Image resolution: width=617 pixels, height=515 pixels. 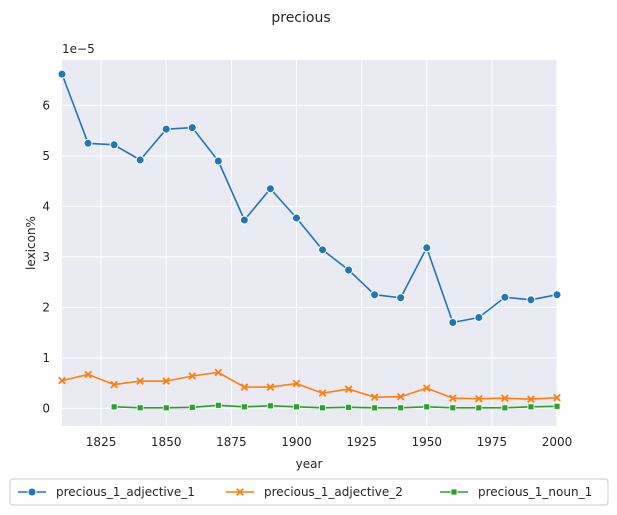 What do you see at coordinates (535, 492) in the screenshot?
I see `legend-label: precious_1_noun_1` at bounding box center [535, 492].